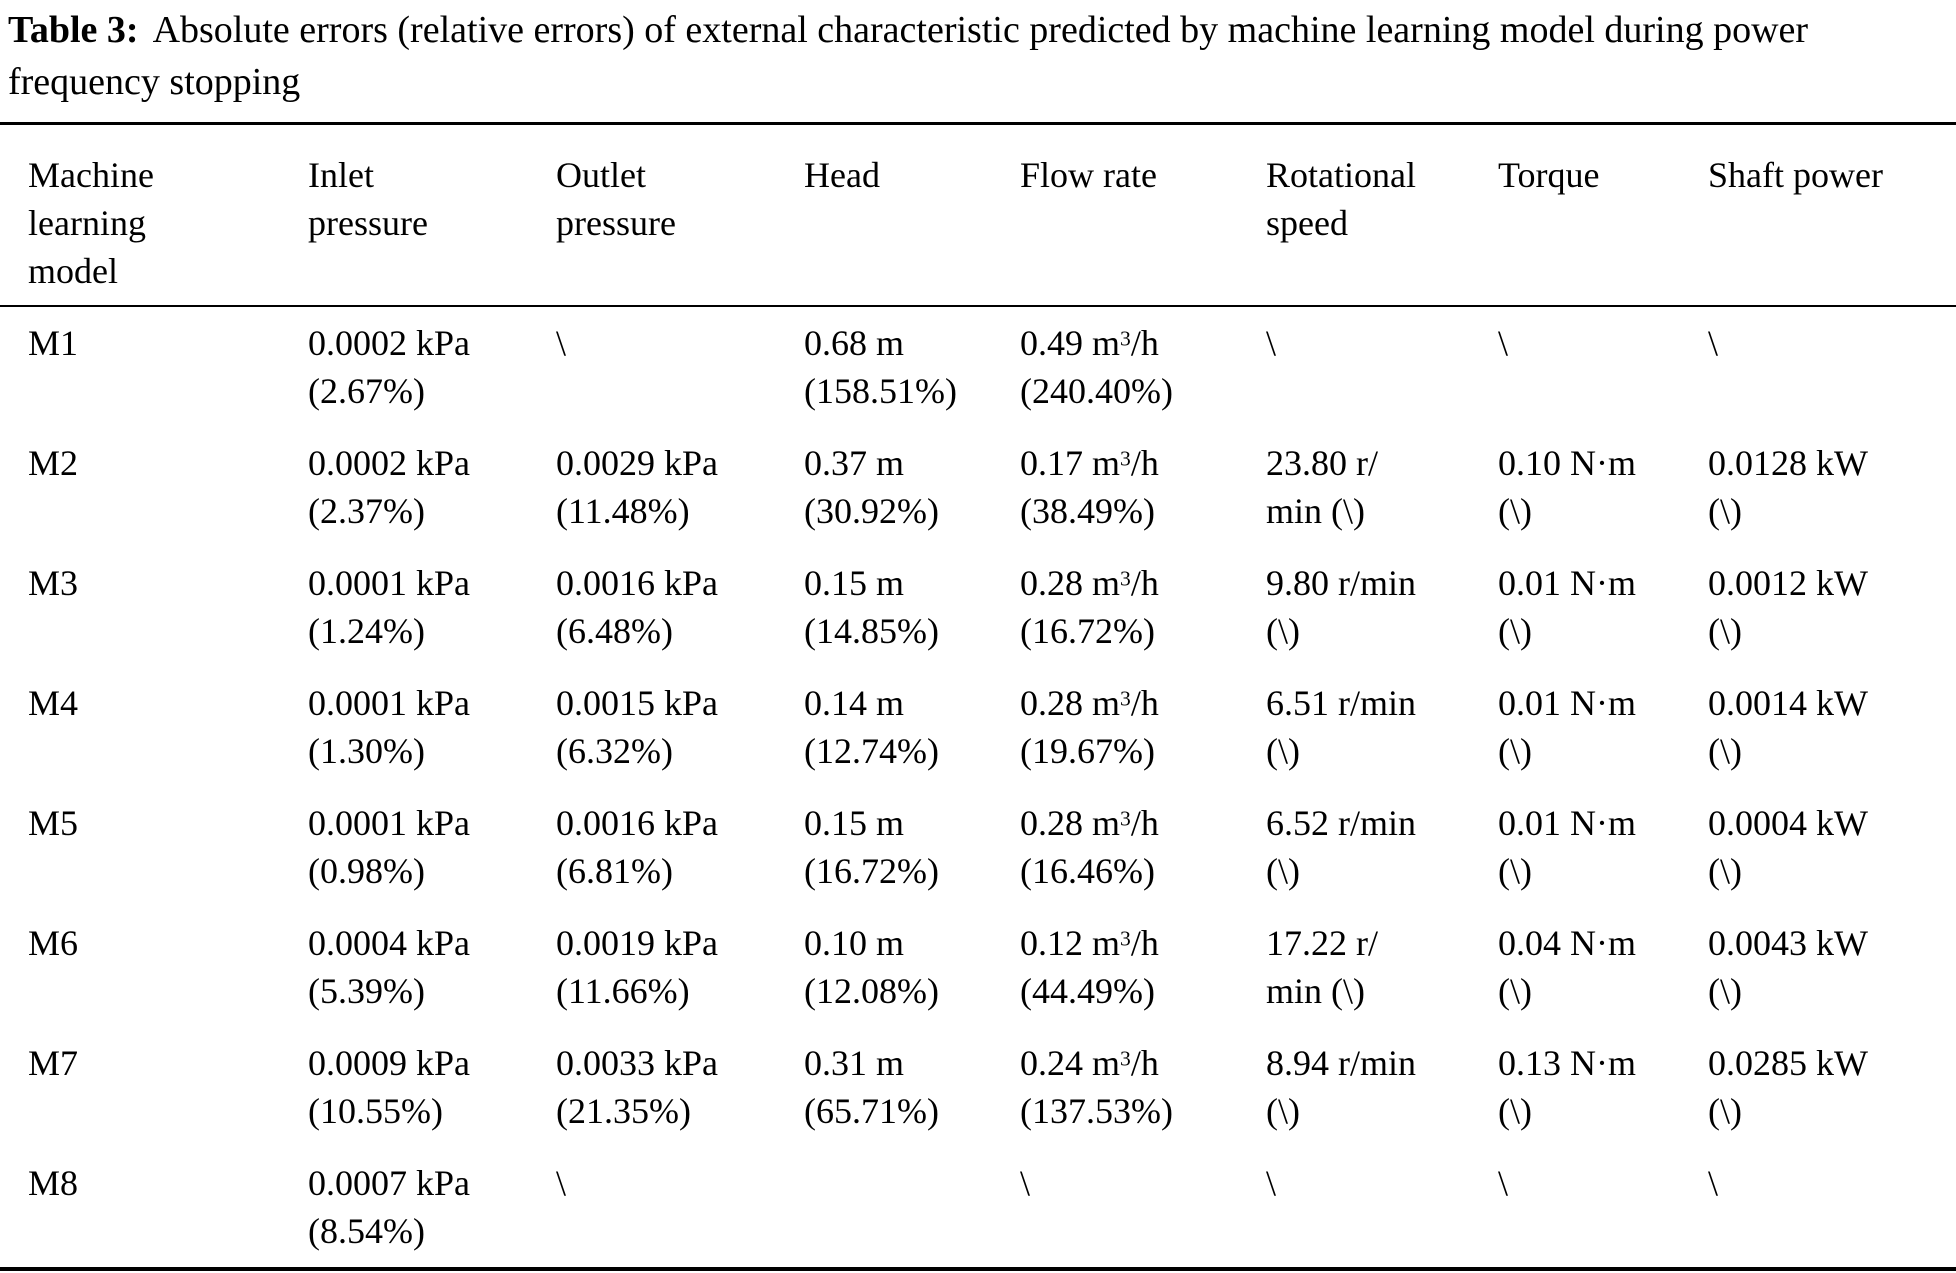 The image size is (1956, 1273). I want to click on cell-line: (2.37%), so click(366, 511).